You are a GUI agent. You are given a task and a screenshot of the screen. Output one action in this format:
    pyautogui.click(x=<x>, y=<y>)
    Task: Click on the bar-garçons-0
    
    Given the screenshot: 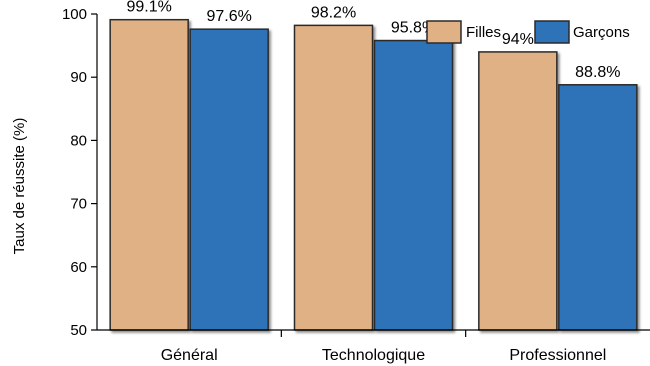 What is the action you would take?
    pyautogui.click(x=229, y=179)
    